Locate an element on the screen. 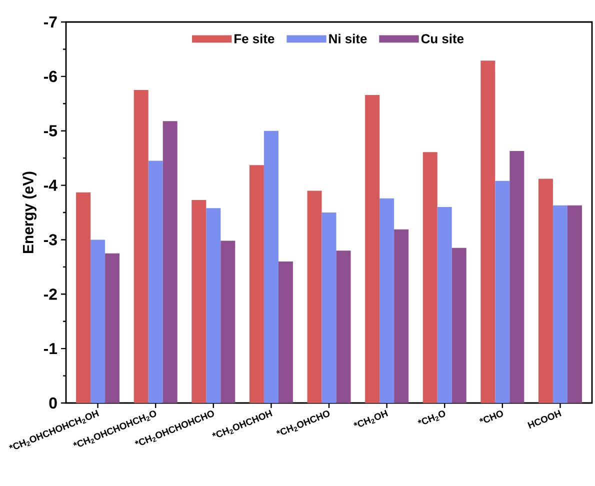  y-tick-label: -7 is located at coordinates (50, 22).